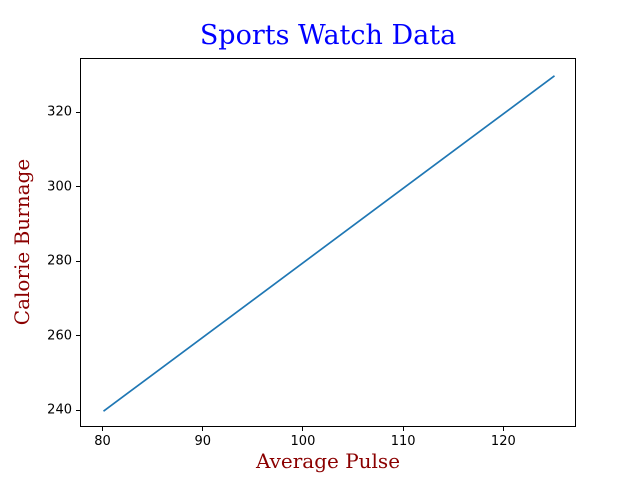  What do you see at coordinates (203, 441) in the screenshot?
I see `x-tick-label: 90` at bounding box center [203, 441].